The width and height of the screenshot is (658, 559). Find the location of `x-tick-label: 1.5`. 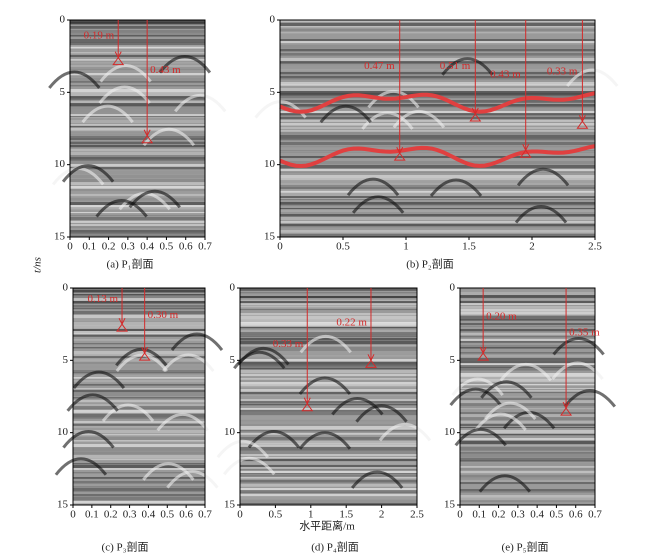

x-tick-label: 1.5 is located at coordinates (469, 247).